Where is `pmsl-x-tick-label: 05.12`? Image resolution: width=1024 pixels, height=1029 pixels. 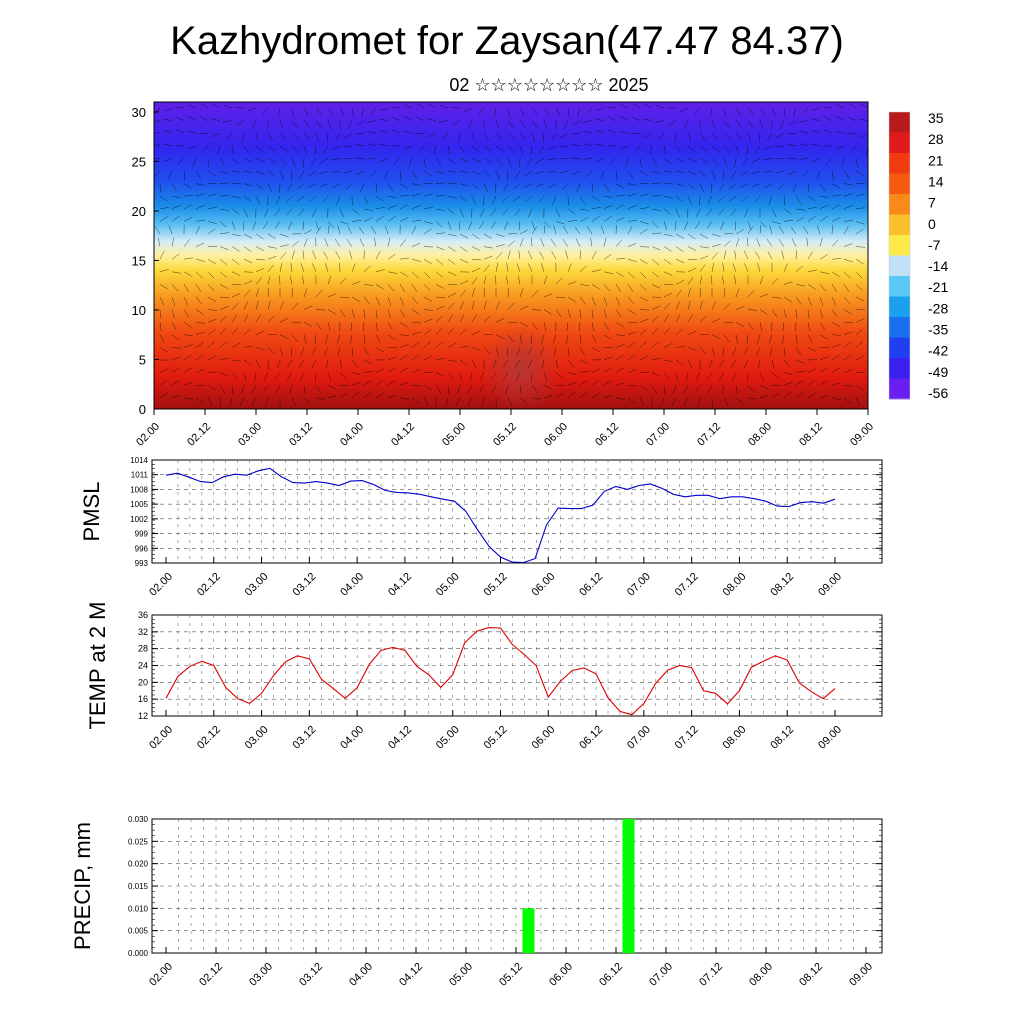
pmsl-x-tick-label: 05.12 is located at coordinates (496, 585).